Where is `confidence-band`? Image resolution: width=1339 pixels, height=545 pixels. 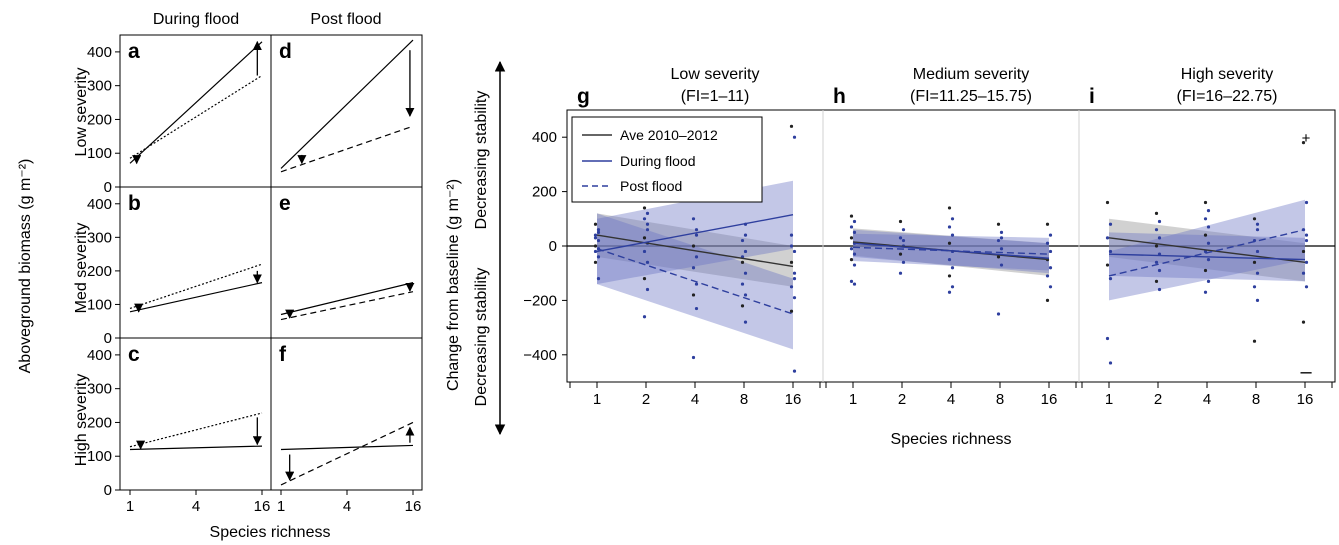 confidence-band is located at coordinates (951, 252).